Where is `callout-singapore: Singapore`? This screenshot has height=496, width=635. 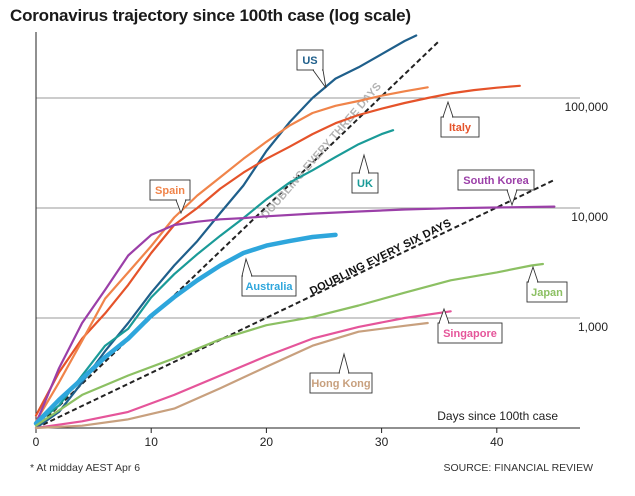
callout-singapore: Singapore is located at coordinates (470, 325).